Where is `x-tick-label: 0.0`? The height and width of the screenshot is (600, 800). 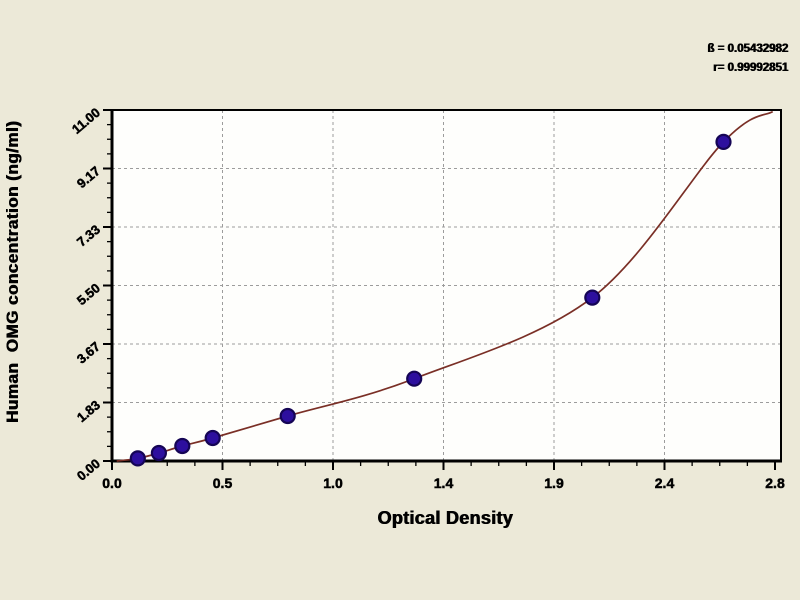
x-tick-label: 0.0 is located at coordinates (112, 483).